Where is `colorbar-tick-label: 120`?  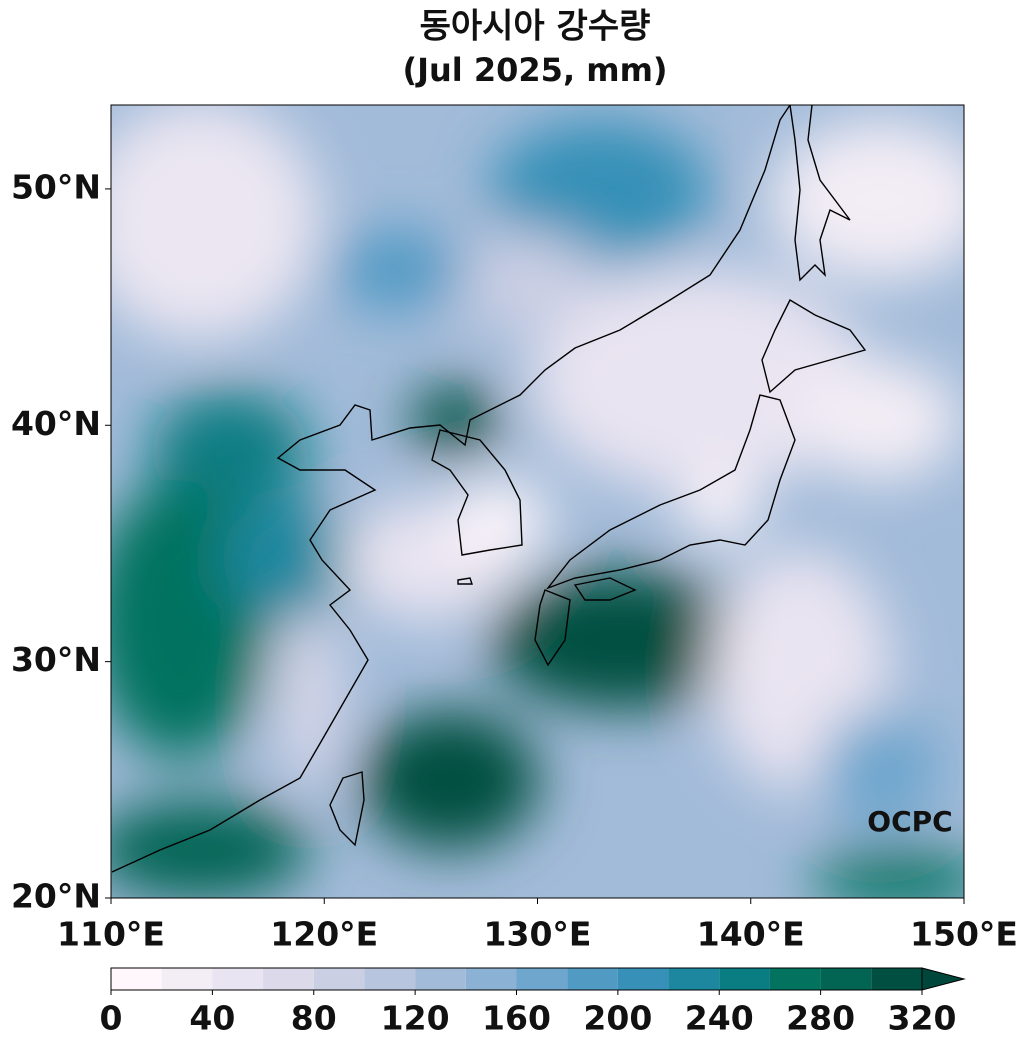
colorbar-tick-label: 120 is located at coordinates (415, 1018).